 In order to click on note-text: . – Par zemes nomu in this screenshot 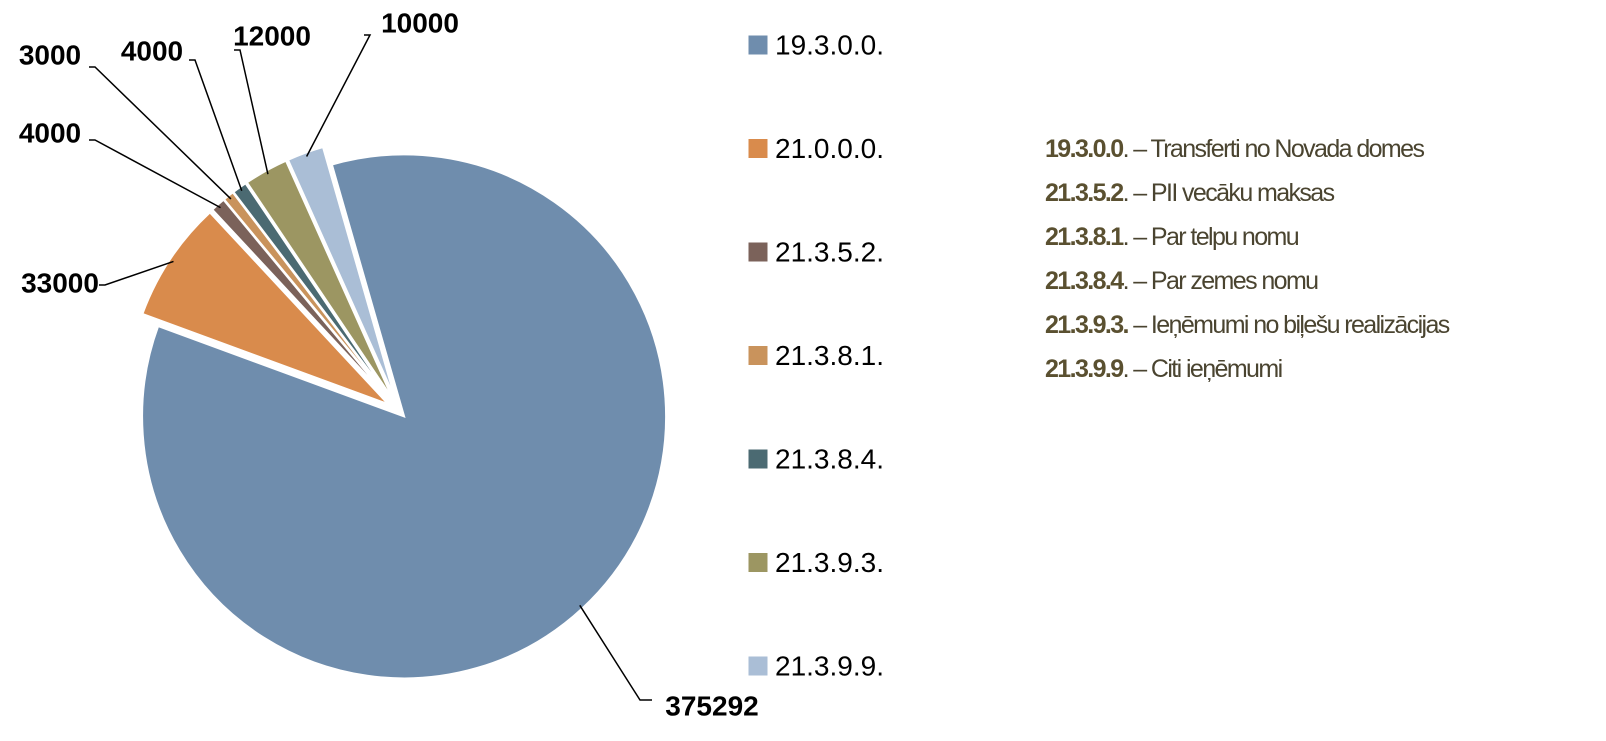, I will do `click(1221, 281)`.